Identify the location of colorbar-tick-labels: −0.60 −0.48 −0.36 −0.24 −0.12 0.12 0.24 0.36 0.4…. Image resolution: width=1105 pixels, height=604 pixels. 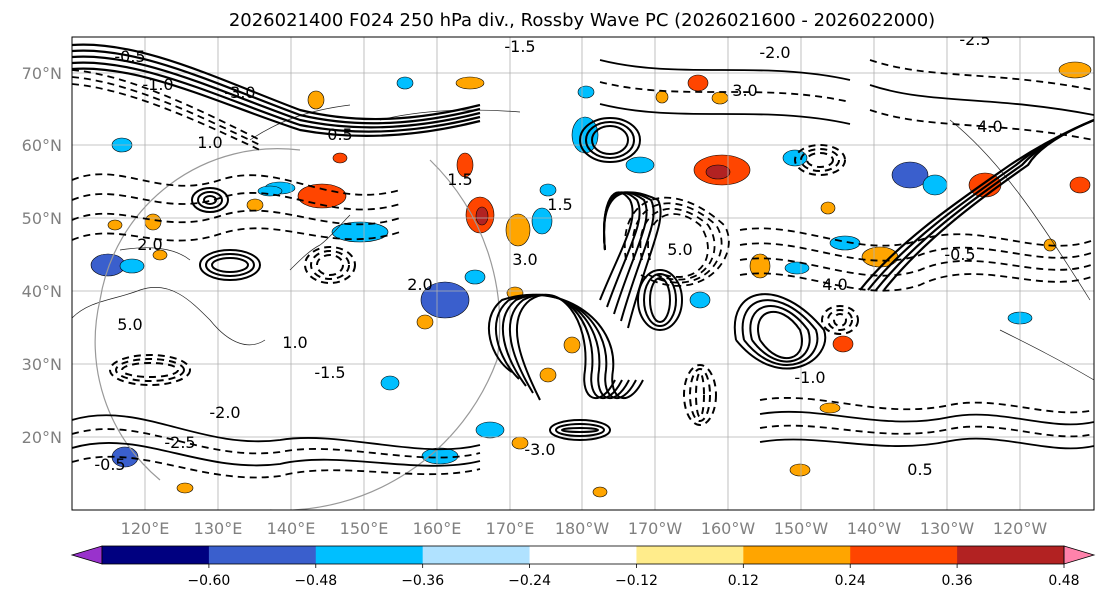
(633, 576).